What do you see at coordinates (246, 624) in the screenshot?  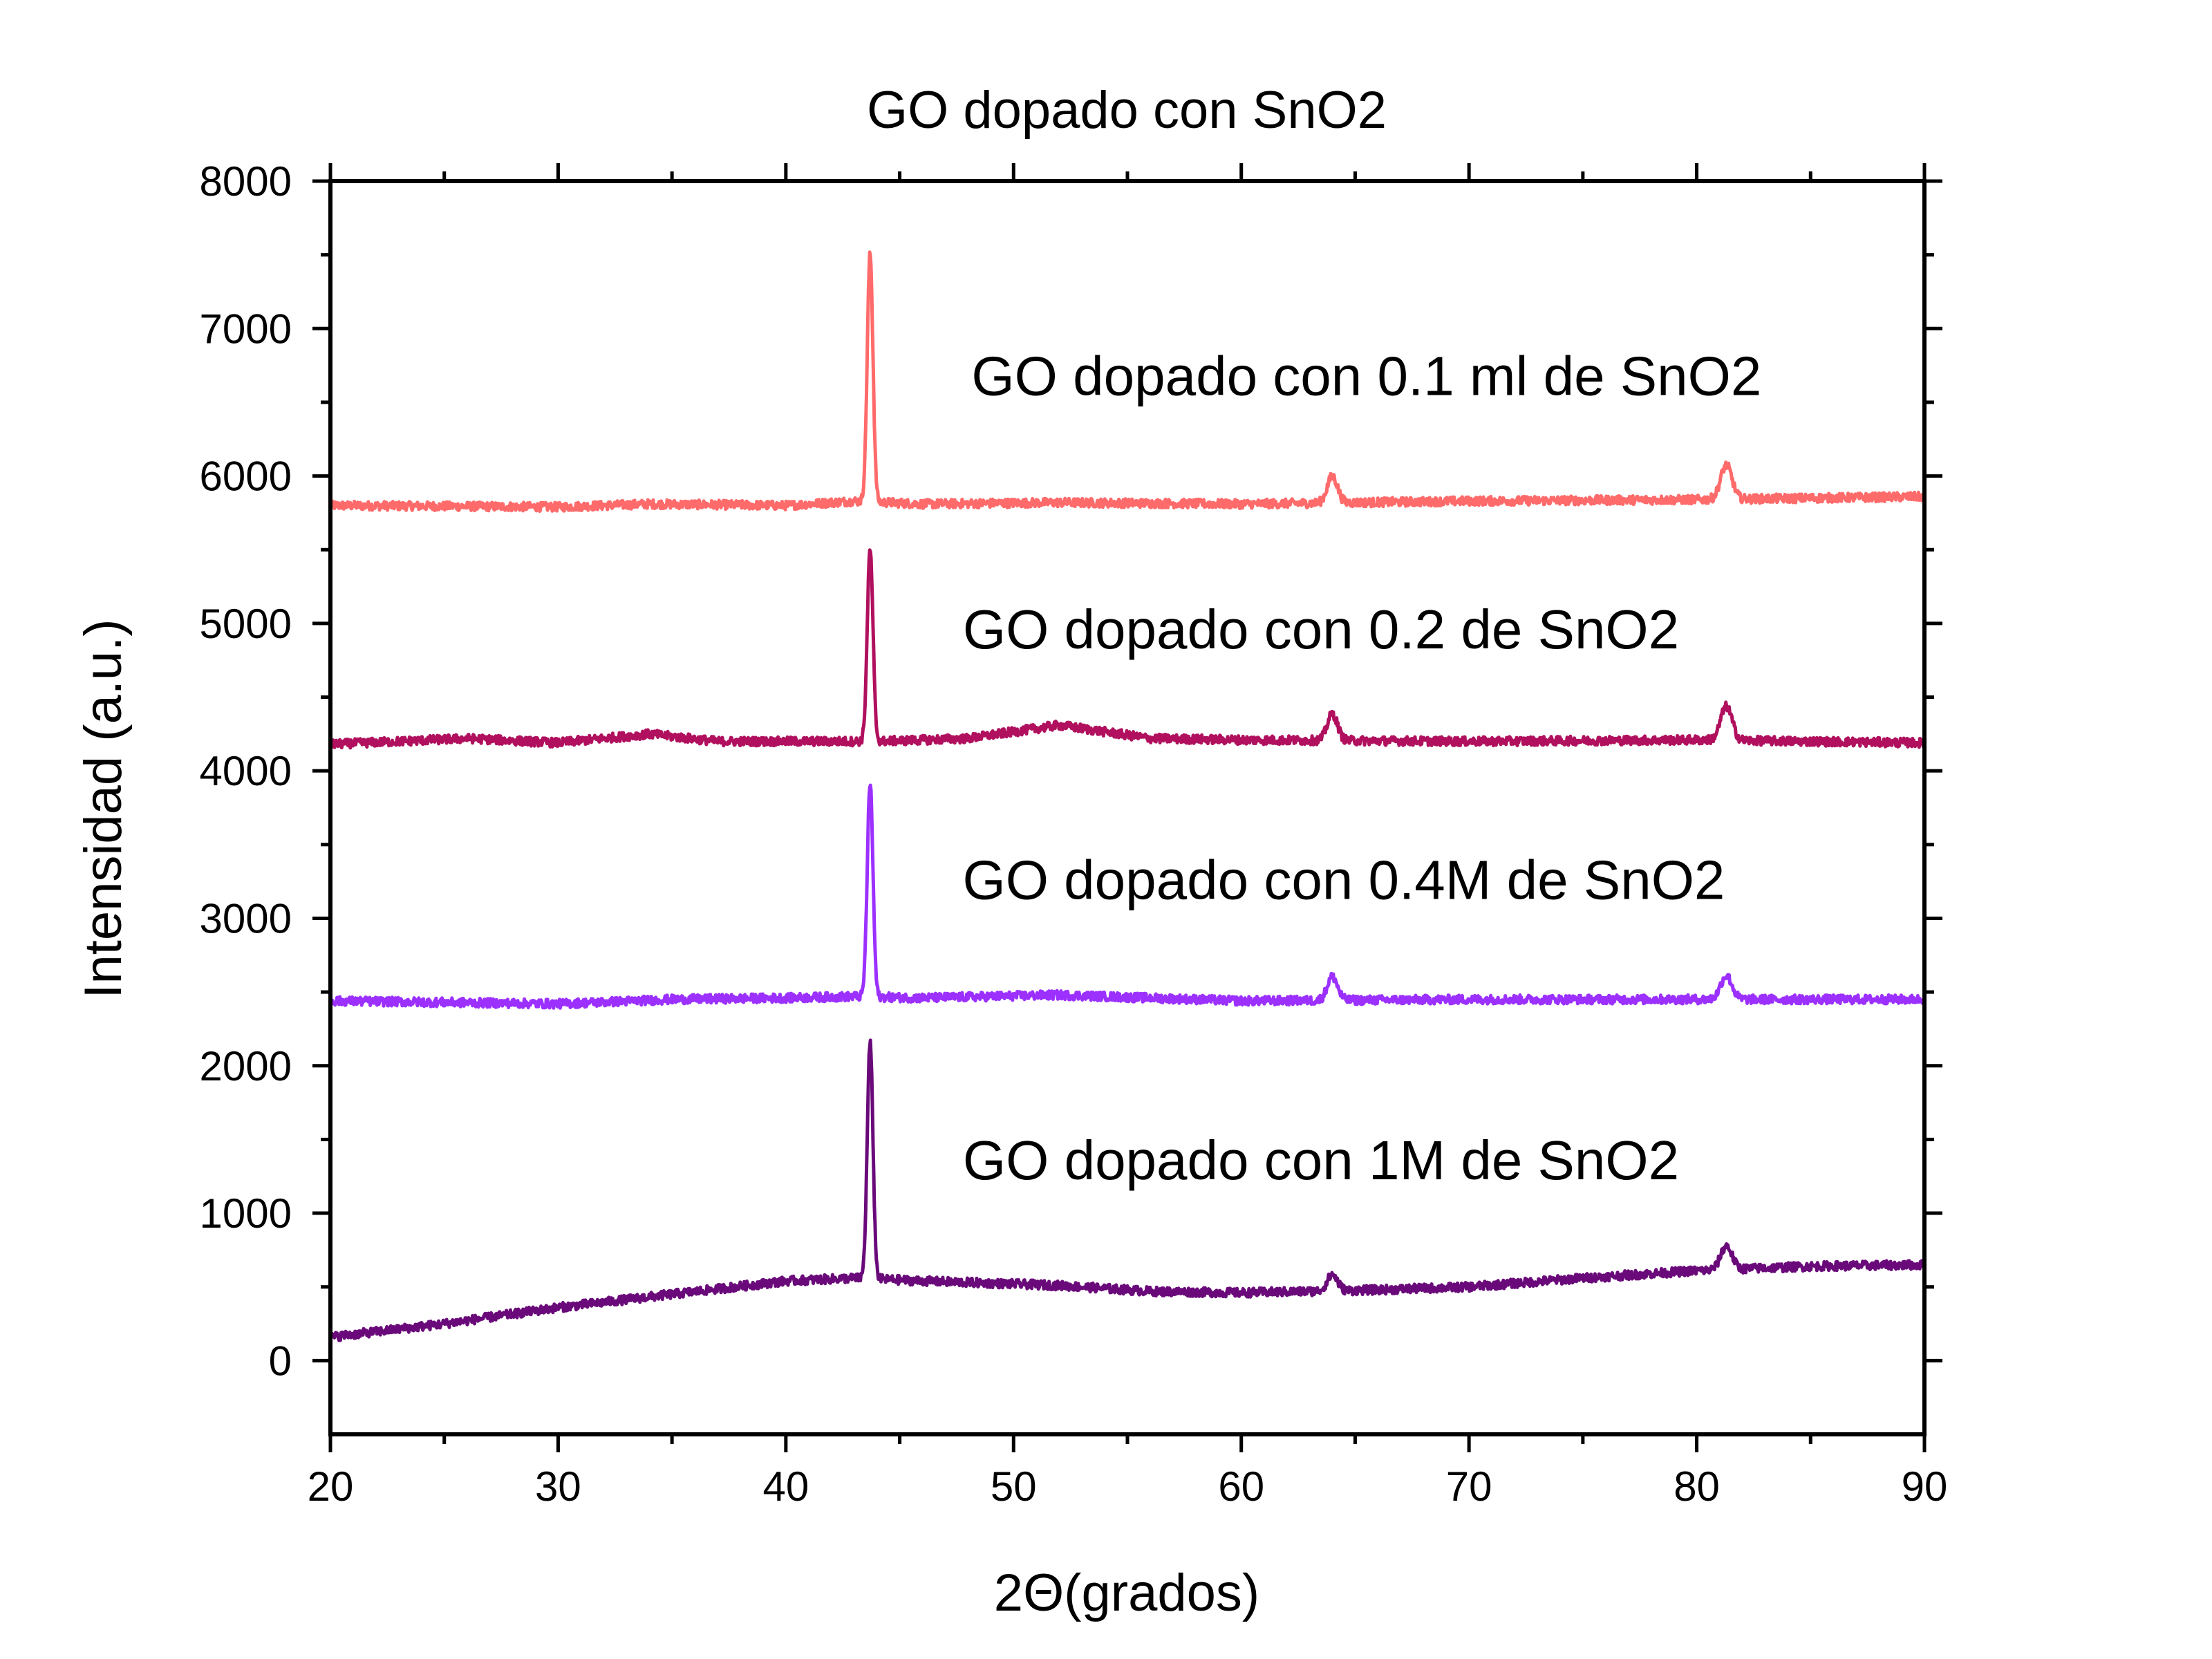 I see `y-tick-label: 5000` at bounding box center [246, 624].